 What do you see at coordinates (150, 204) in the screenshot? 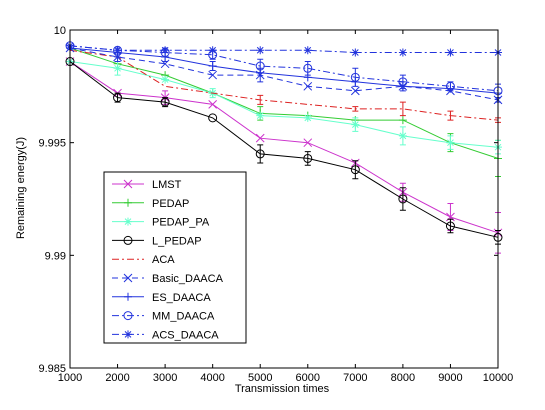
I see `legend-entry: PEDAP` at bounding box center [150, 204].